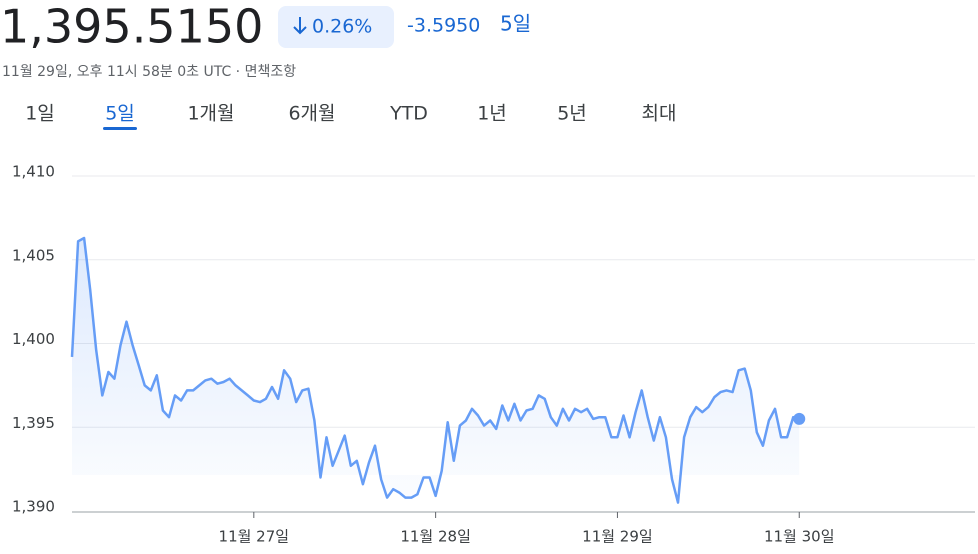 Image resolution: width=978 pixels, height=554 pixels. I want to click on range-tab: 최대, so click(659, 114).